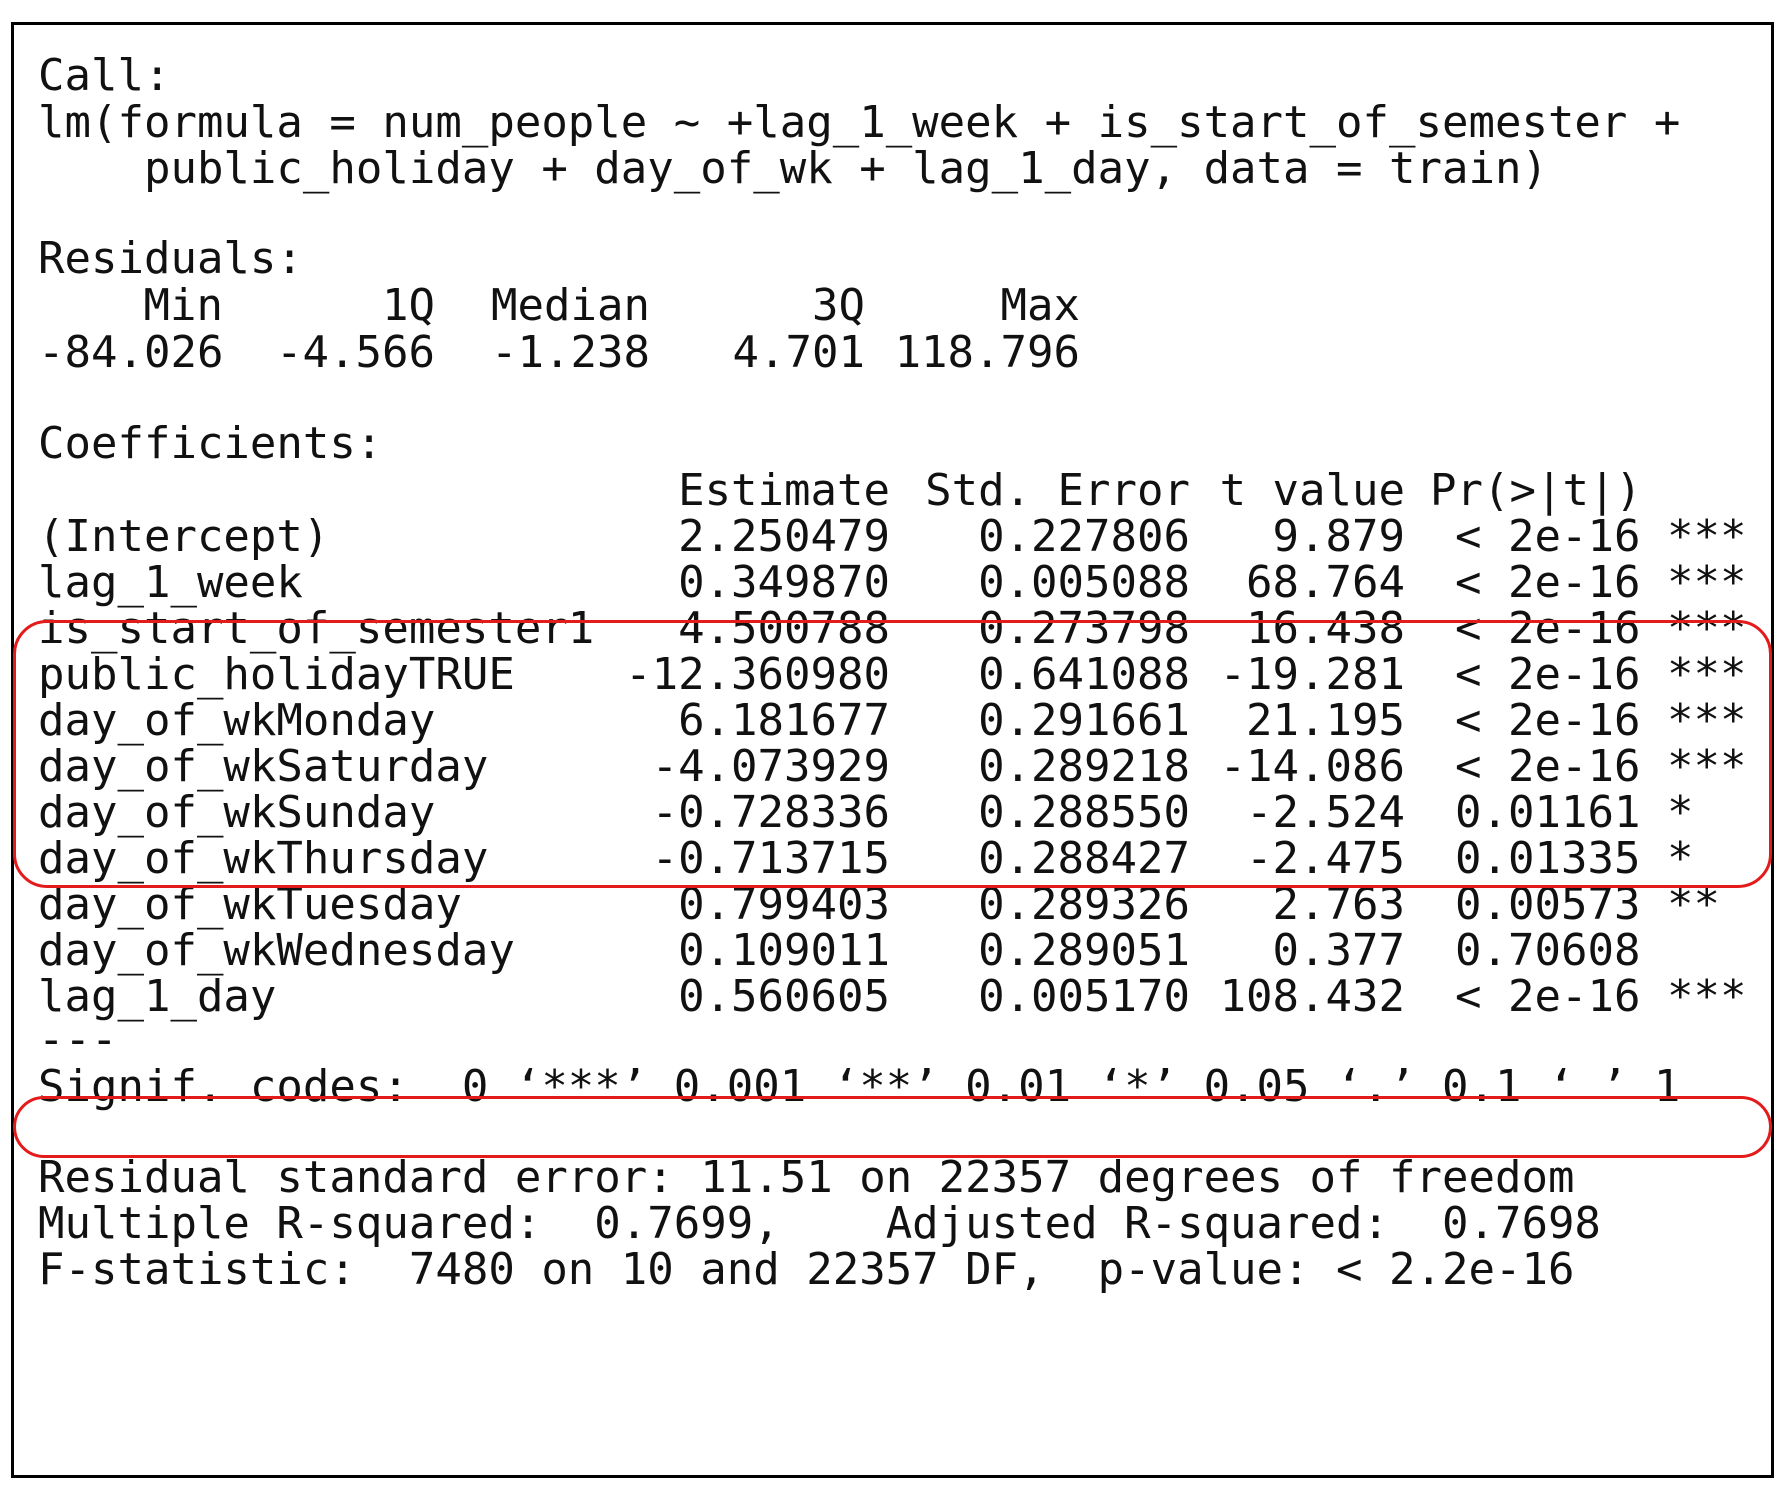 The width and height of the screenshot is (1782, 1485). Describe the element at coordinates (316, 628) in the screenshot. I see `coef-term: is_start_of_semester1` at that location.